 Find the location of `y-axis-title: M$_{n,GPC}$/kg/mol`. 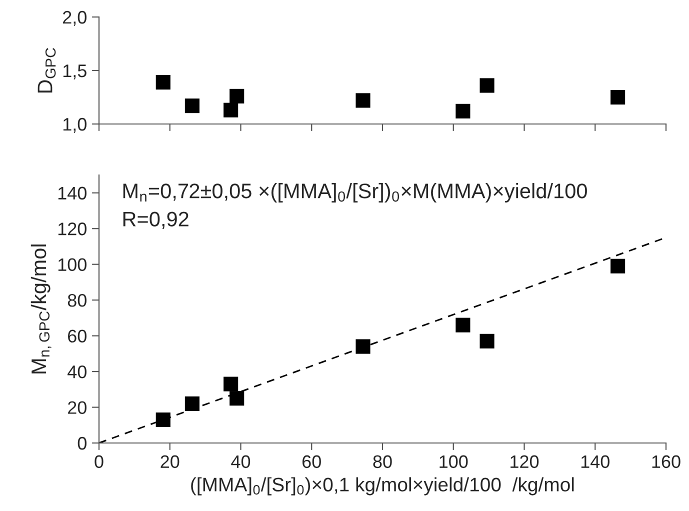

y-axis-title: M$_{n,GPC}$/kg/mol is located at coordinates (41, 309).